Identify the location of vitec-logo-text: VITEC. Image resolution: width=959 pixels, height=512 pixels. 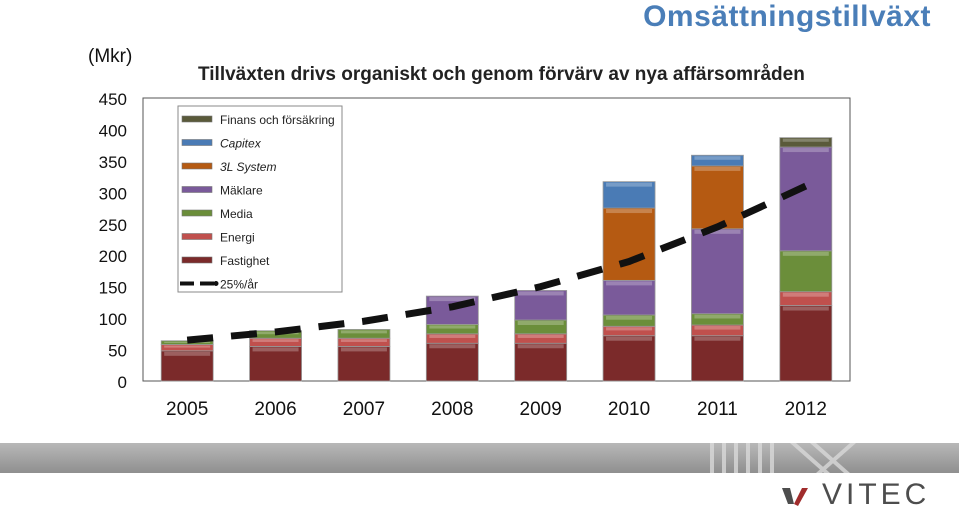
(876, 494).